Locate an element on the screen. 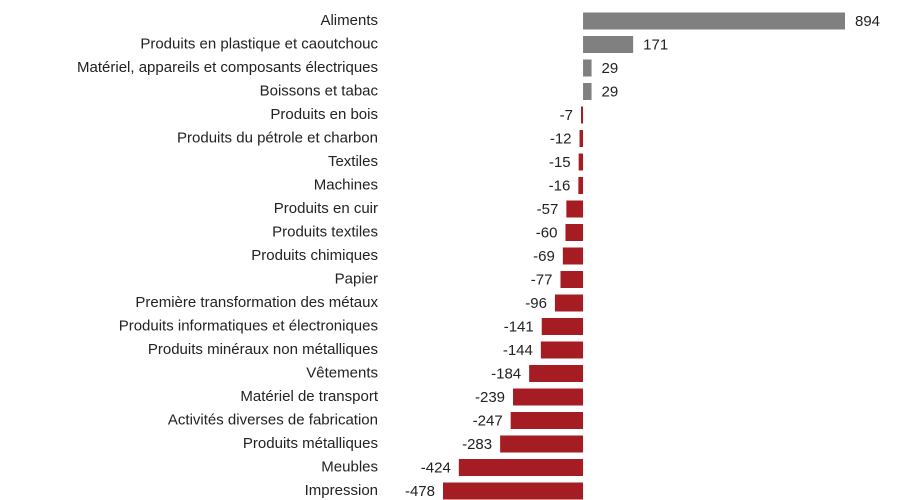 The image size is (898, 500). category-label: Vêtements is located at coordinates (342, 372).